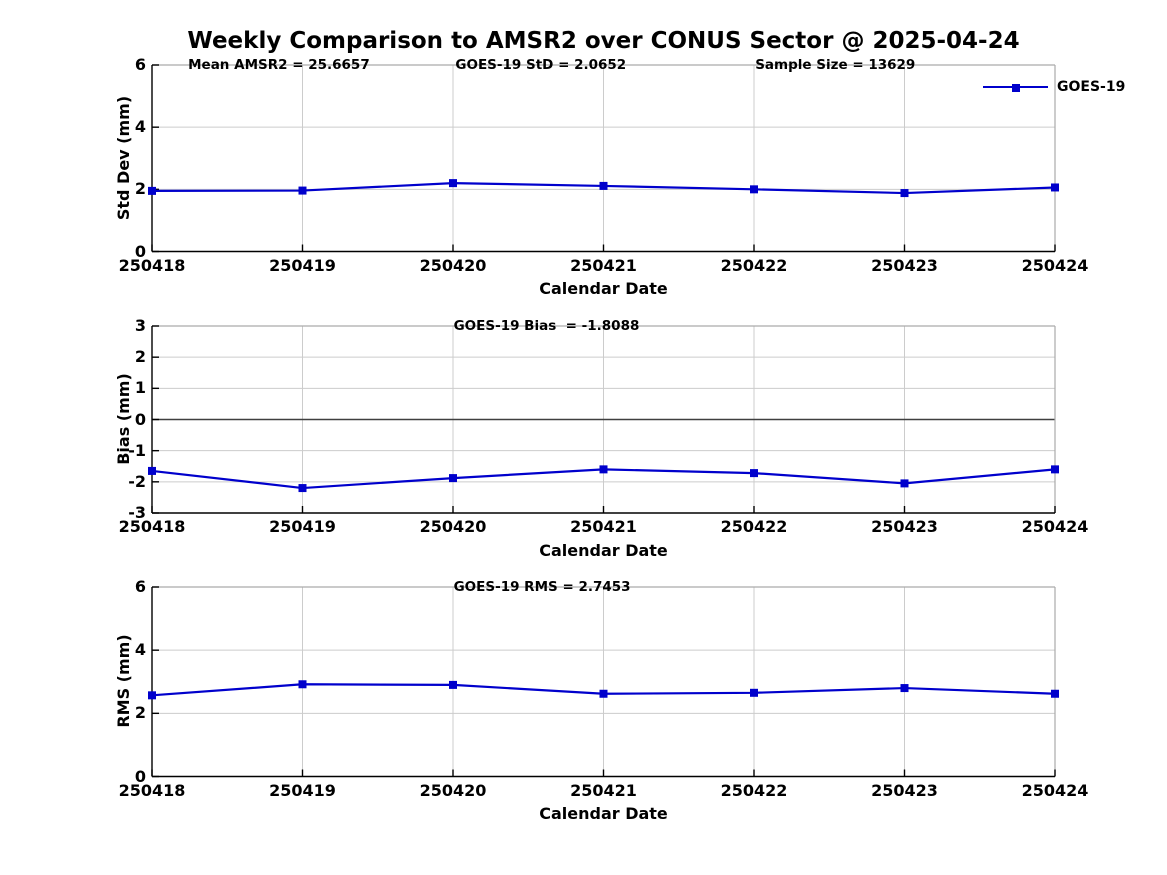 This screenshot has height=875, width=1167. Describe the element at coordinates (123, 158) in the screenshot. I see `y-axis-label-stddev: Std Dev (mm)` at that location.